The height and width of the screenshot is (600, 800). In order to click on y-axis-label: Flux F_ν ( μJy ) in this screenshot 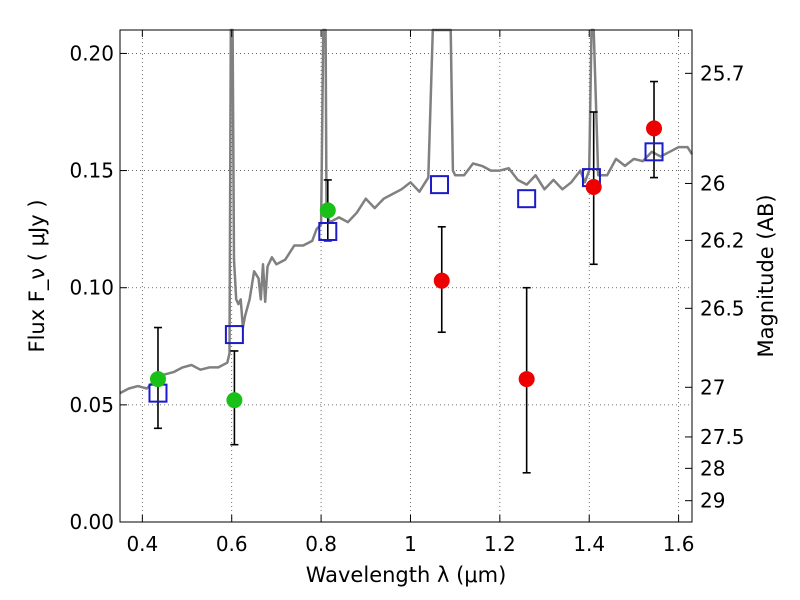, I will do `click(37, 275)`.